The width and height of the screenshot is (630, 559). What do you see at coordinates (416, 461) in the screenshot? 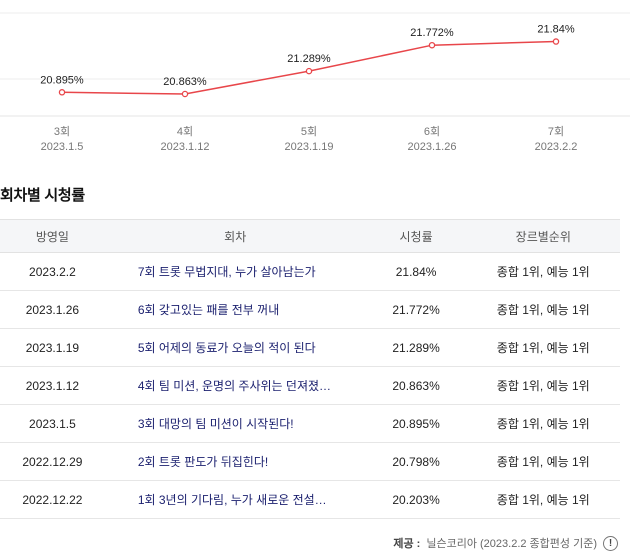
I see `row-rating: 20.798%` at bounding box center [416, 461].